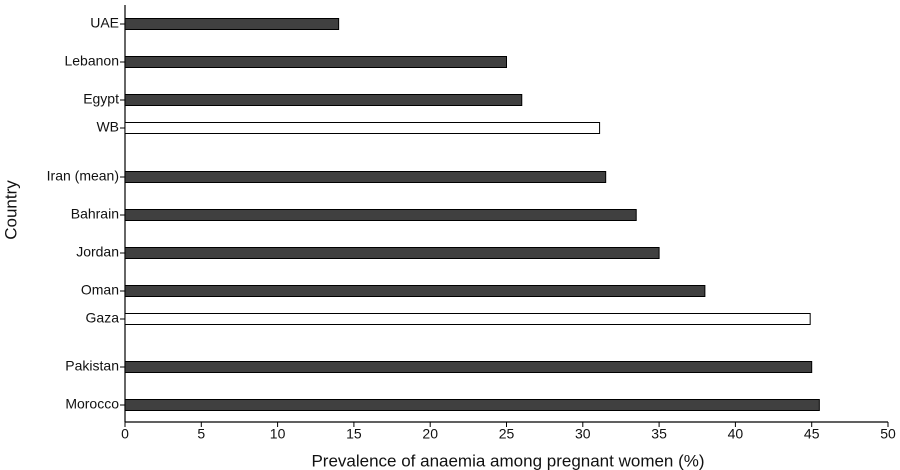 The width and height of the screenshot is (900, 470). Describe the element at coordinates (278, 434) in the screenshot. I see `x-tick-label: 10` at that location.